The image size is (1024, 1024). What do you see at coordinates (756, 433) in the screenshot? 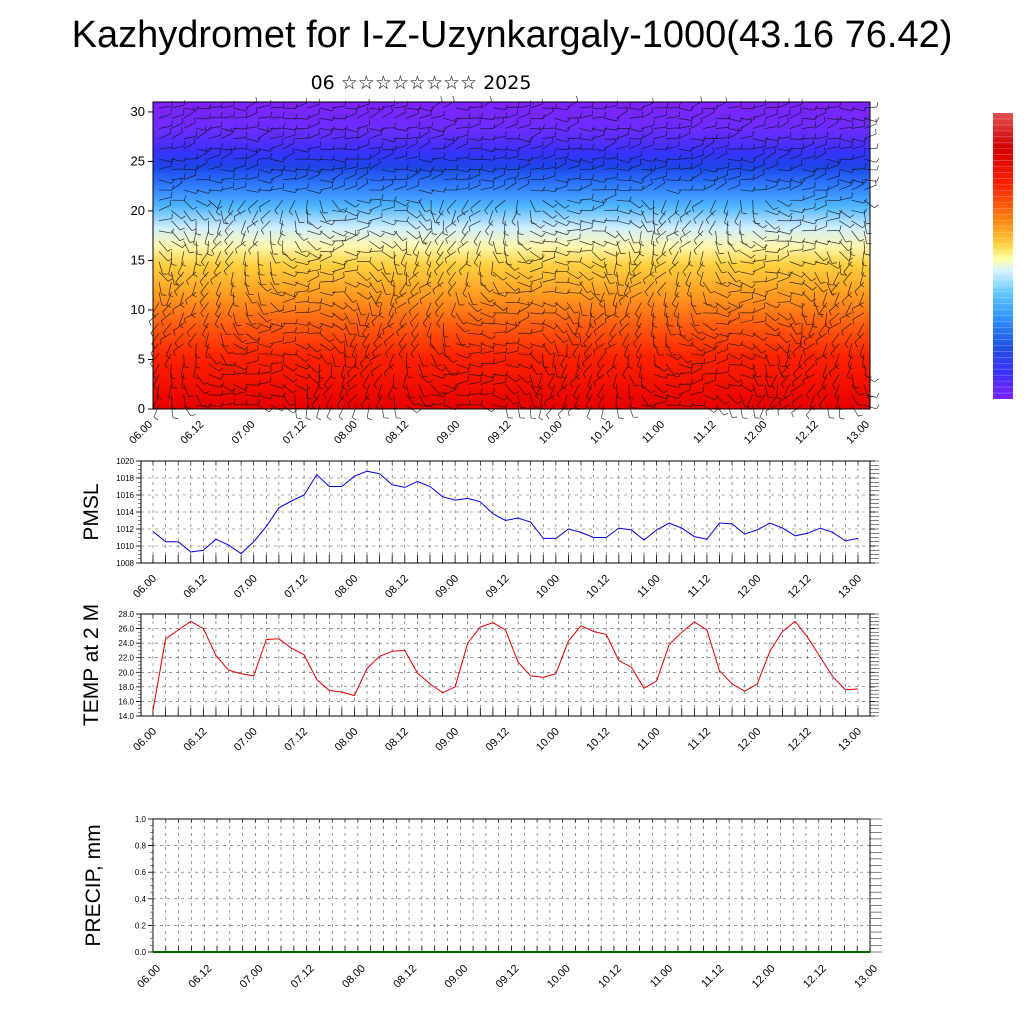
I see `cross-section-x-tick-label: 12.00` at bounding box center [756, 433].